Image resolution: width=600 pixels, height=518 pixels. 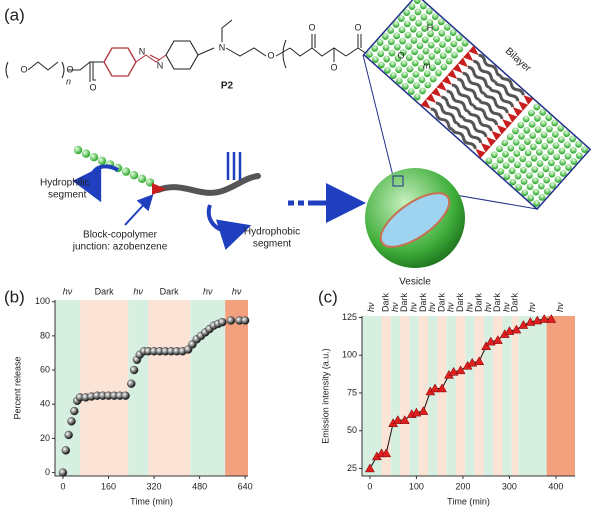 I want to click on x-tick-label: 100, so click(x=416, y=486).